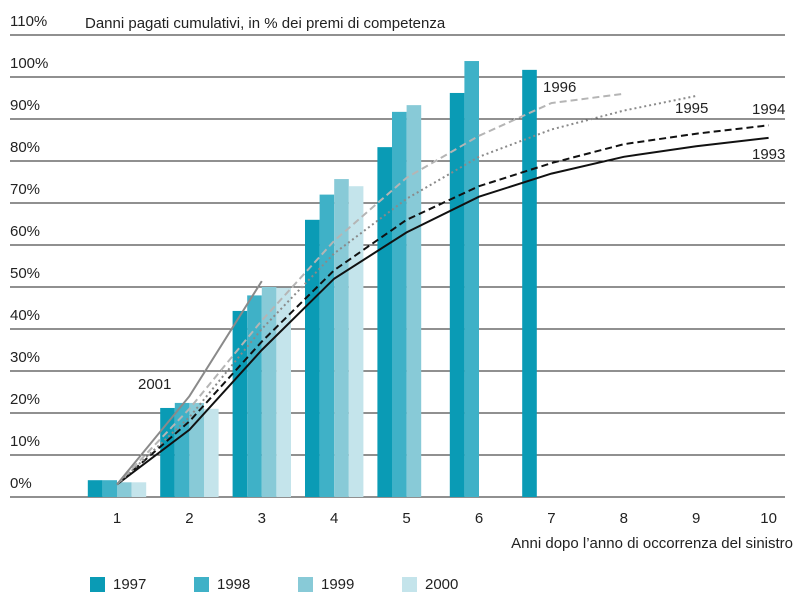 This screenshot has height=594, width=799. Describe the element at coordinates (334, 518) in the screenshot. I see `x-tick-label: 4` at that location.